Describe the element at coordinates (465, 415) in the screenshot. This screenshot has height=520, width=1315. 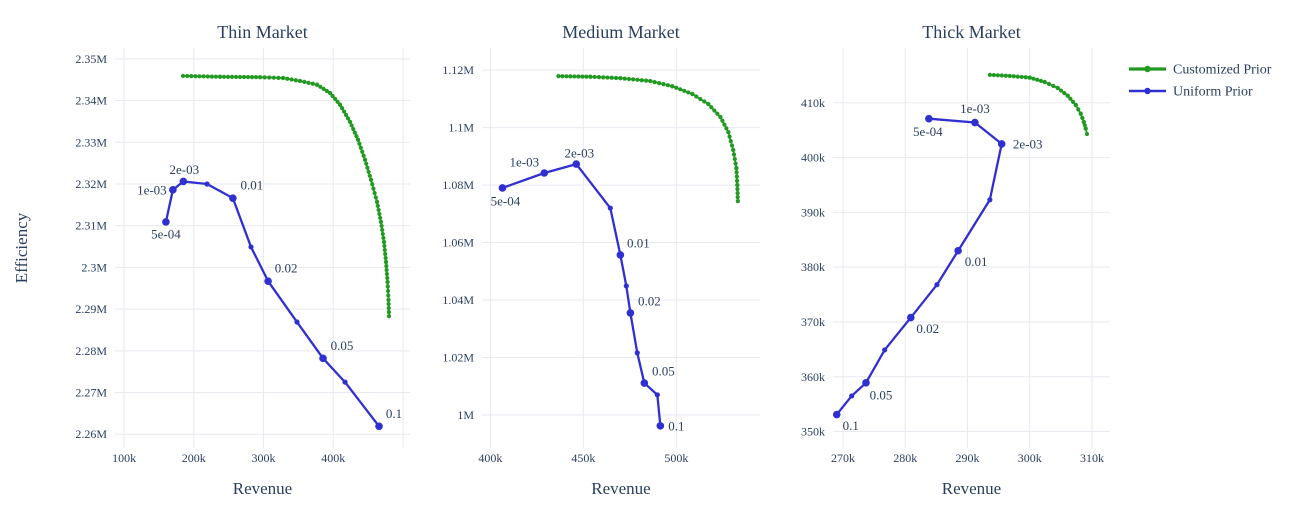
I see `y-tick-label: 1M` at that location.